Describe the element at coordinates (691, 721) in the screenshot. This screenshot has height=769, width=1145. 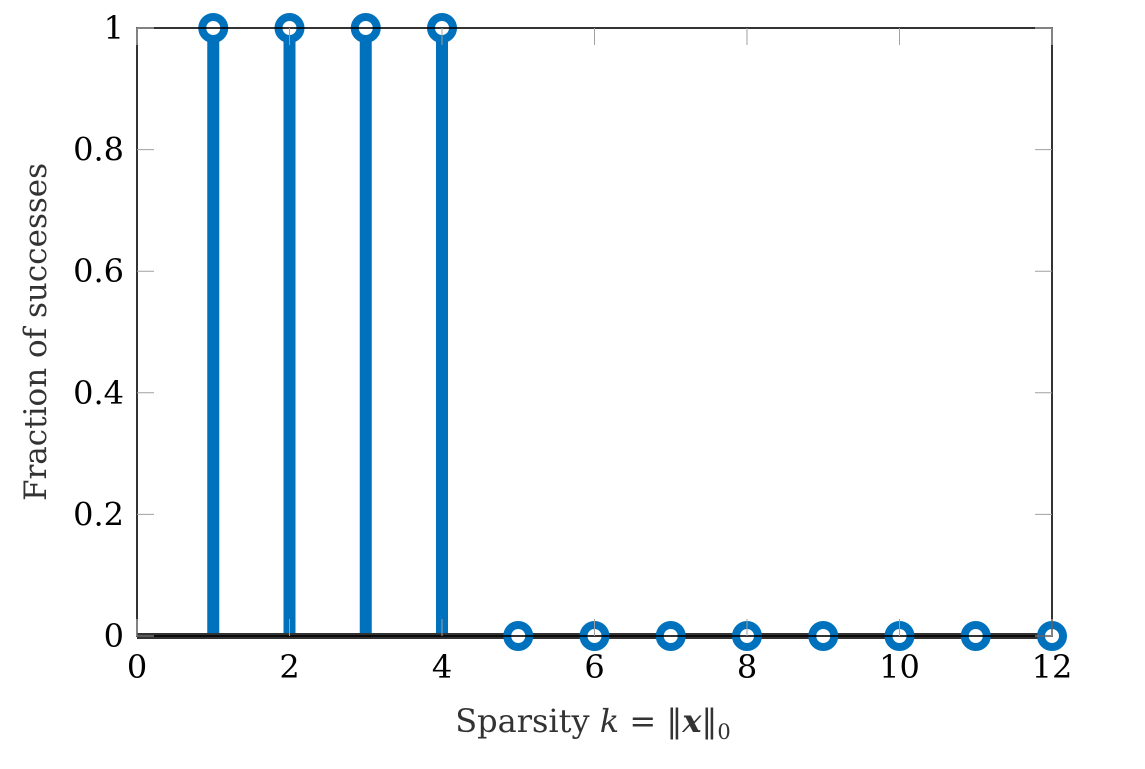
I see `x-axis-label-vec: x` at that location.